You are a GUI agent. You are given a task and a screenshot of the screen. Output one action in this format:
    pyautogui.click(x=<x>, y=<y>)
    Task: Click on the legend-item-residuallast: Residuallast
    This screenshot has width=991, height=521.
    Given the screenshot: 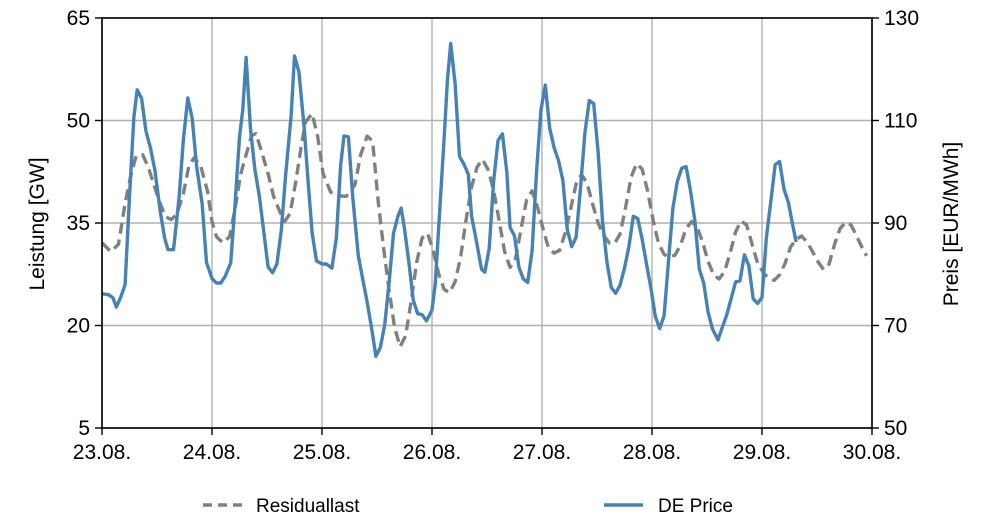 What is the action you would take?
    pyautogui.click(x=281, y=506)
    